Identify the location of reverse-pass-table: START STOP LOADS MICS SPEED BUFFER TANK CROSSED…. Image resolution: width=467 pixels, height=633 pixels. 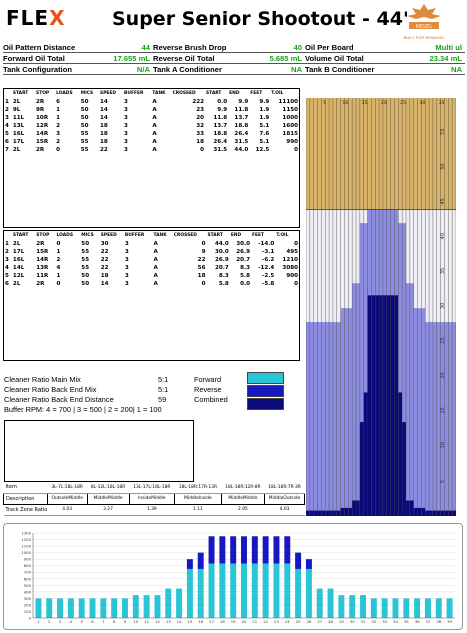
(151, 295).